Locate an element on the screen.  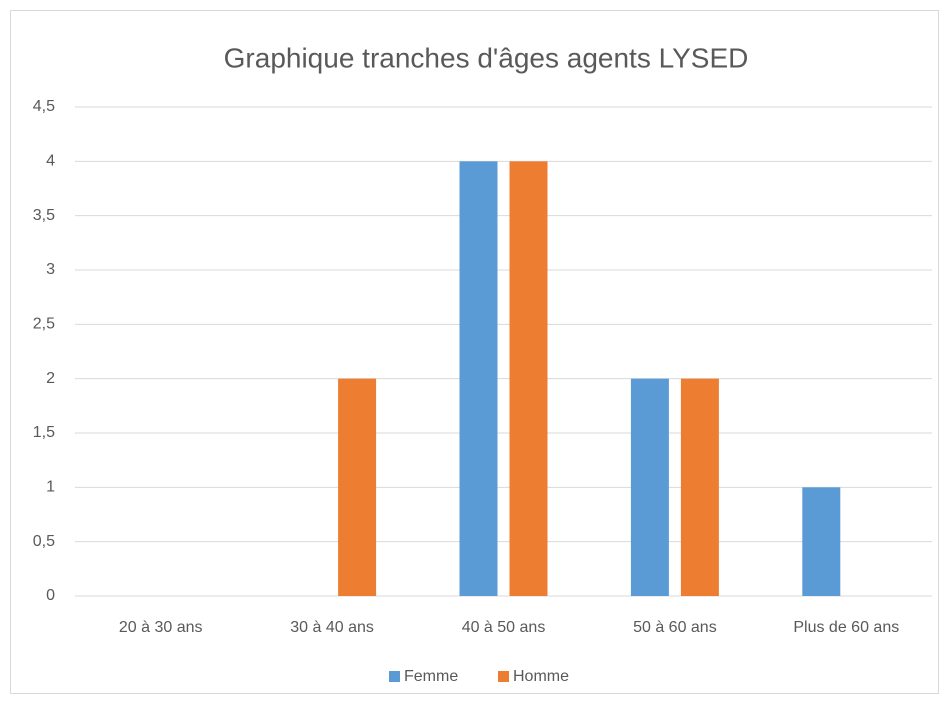
y-tick-label: 3 is located at coordinates (50, 269).